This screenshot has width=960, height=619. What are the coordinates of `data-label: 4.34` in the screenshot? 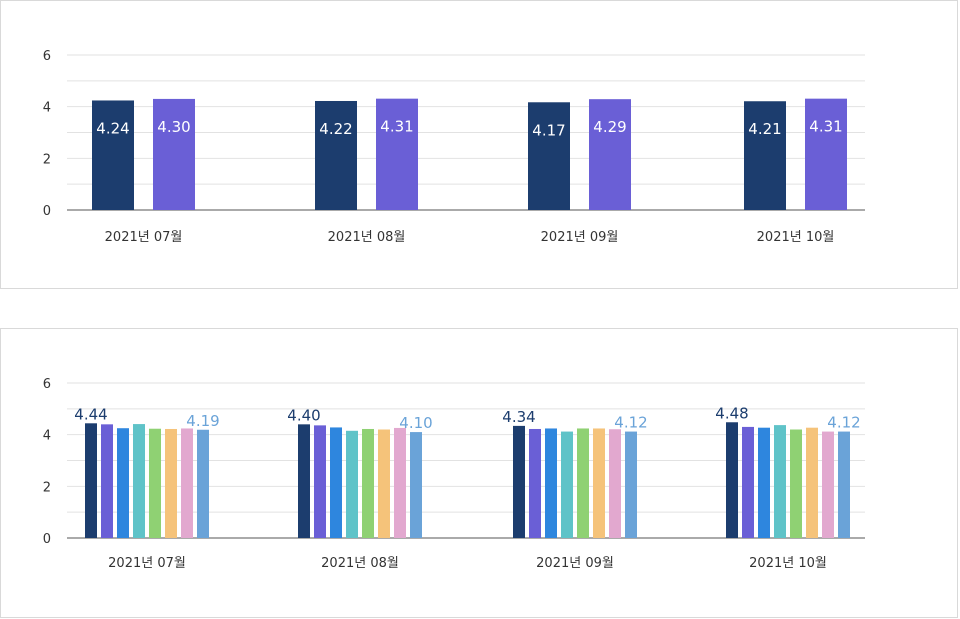 It's located at (518, 417).